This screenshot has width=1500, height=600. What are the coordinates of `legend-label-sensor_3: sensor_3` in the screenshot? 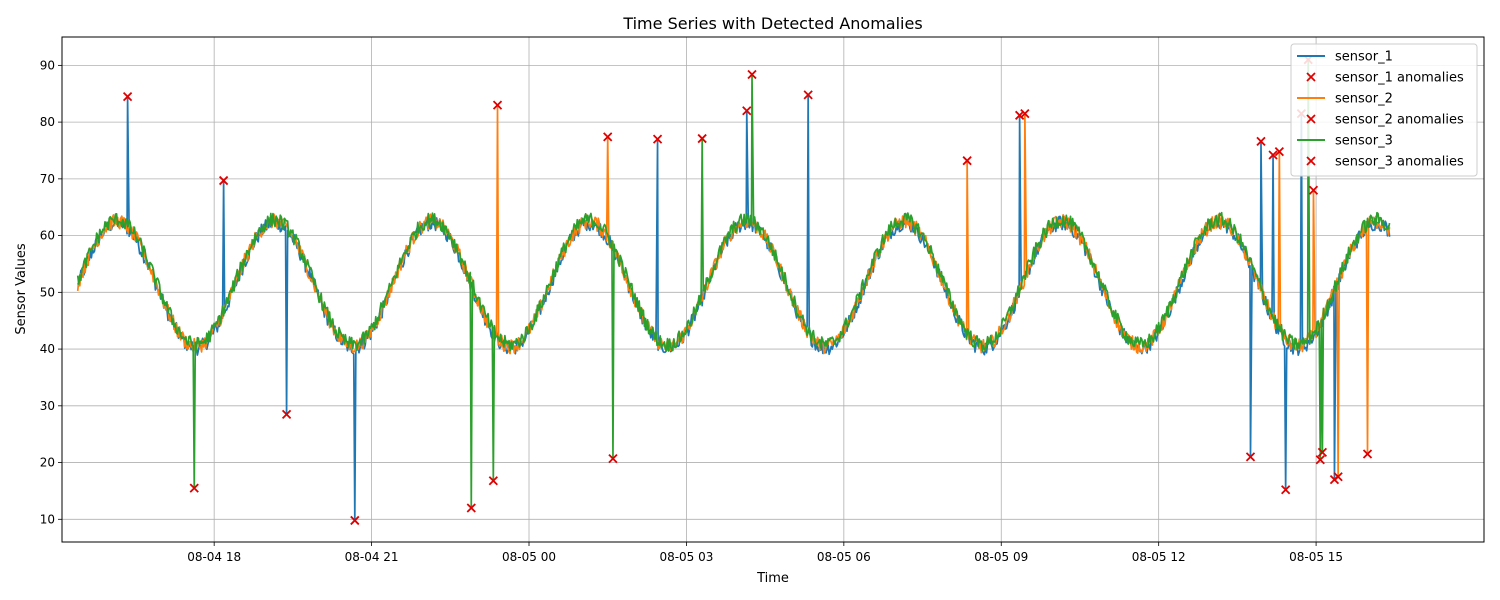 It's located at (1364, 141).